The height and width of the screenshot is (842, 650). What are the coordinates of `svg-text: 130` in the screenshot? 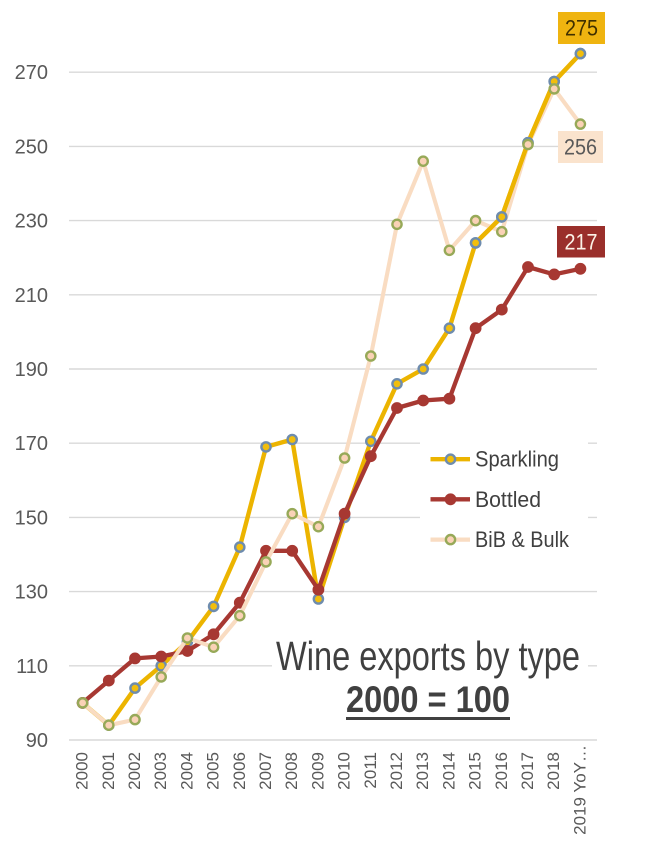 It's located at (31, 593).